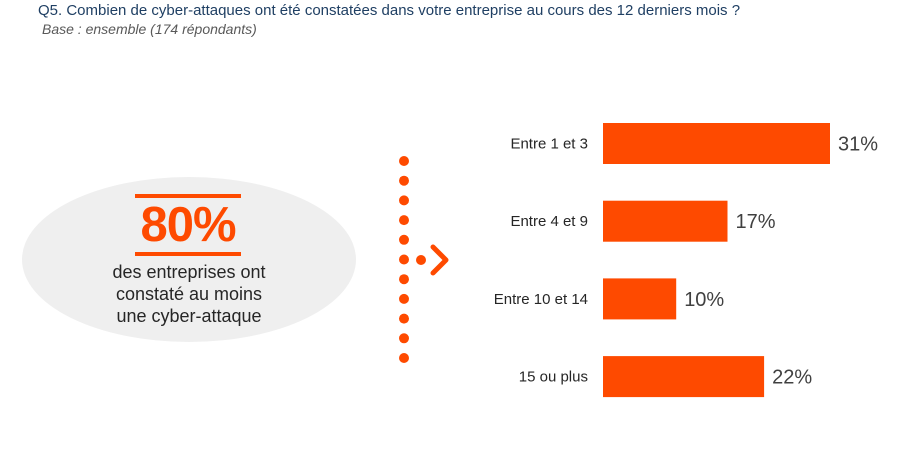 This screenshot has height=449, width=904. What do you see at coordinates (149, 29) in the screenshot?
I see `base-note: Base : ensemble (174 répondants)` at bounding box center [149, 29].